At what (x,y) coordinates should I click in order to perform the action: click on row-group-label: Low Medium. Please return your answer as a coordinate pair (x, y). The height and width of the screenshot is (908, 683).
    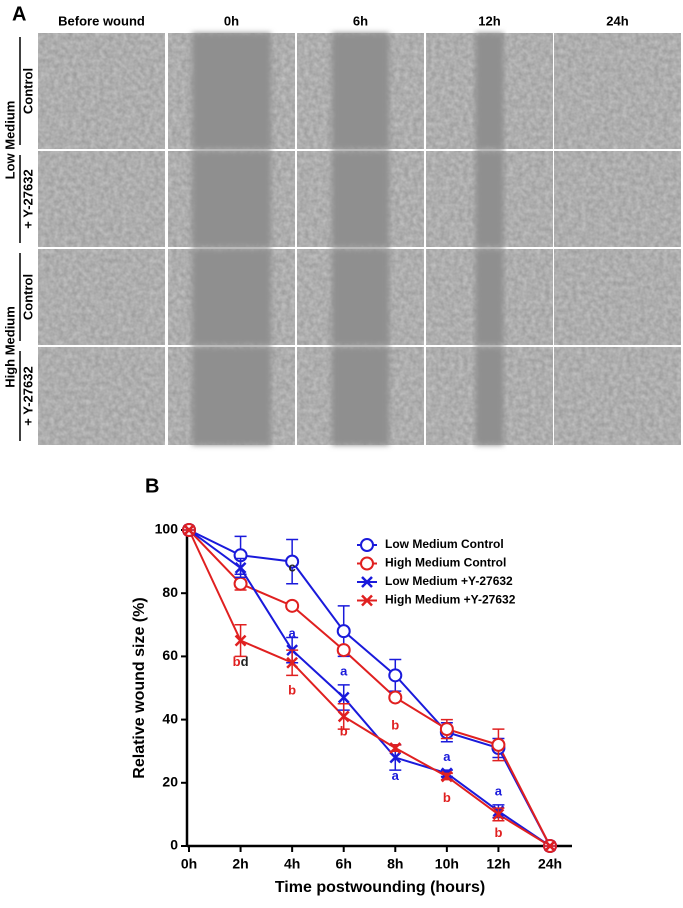
    Looking at the image, I should click on (9, 140).